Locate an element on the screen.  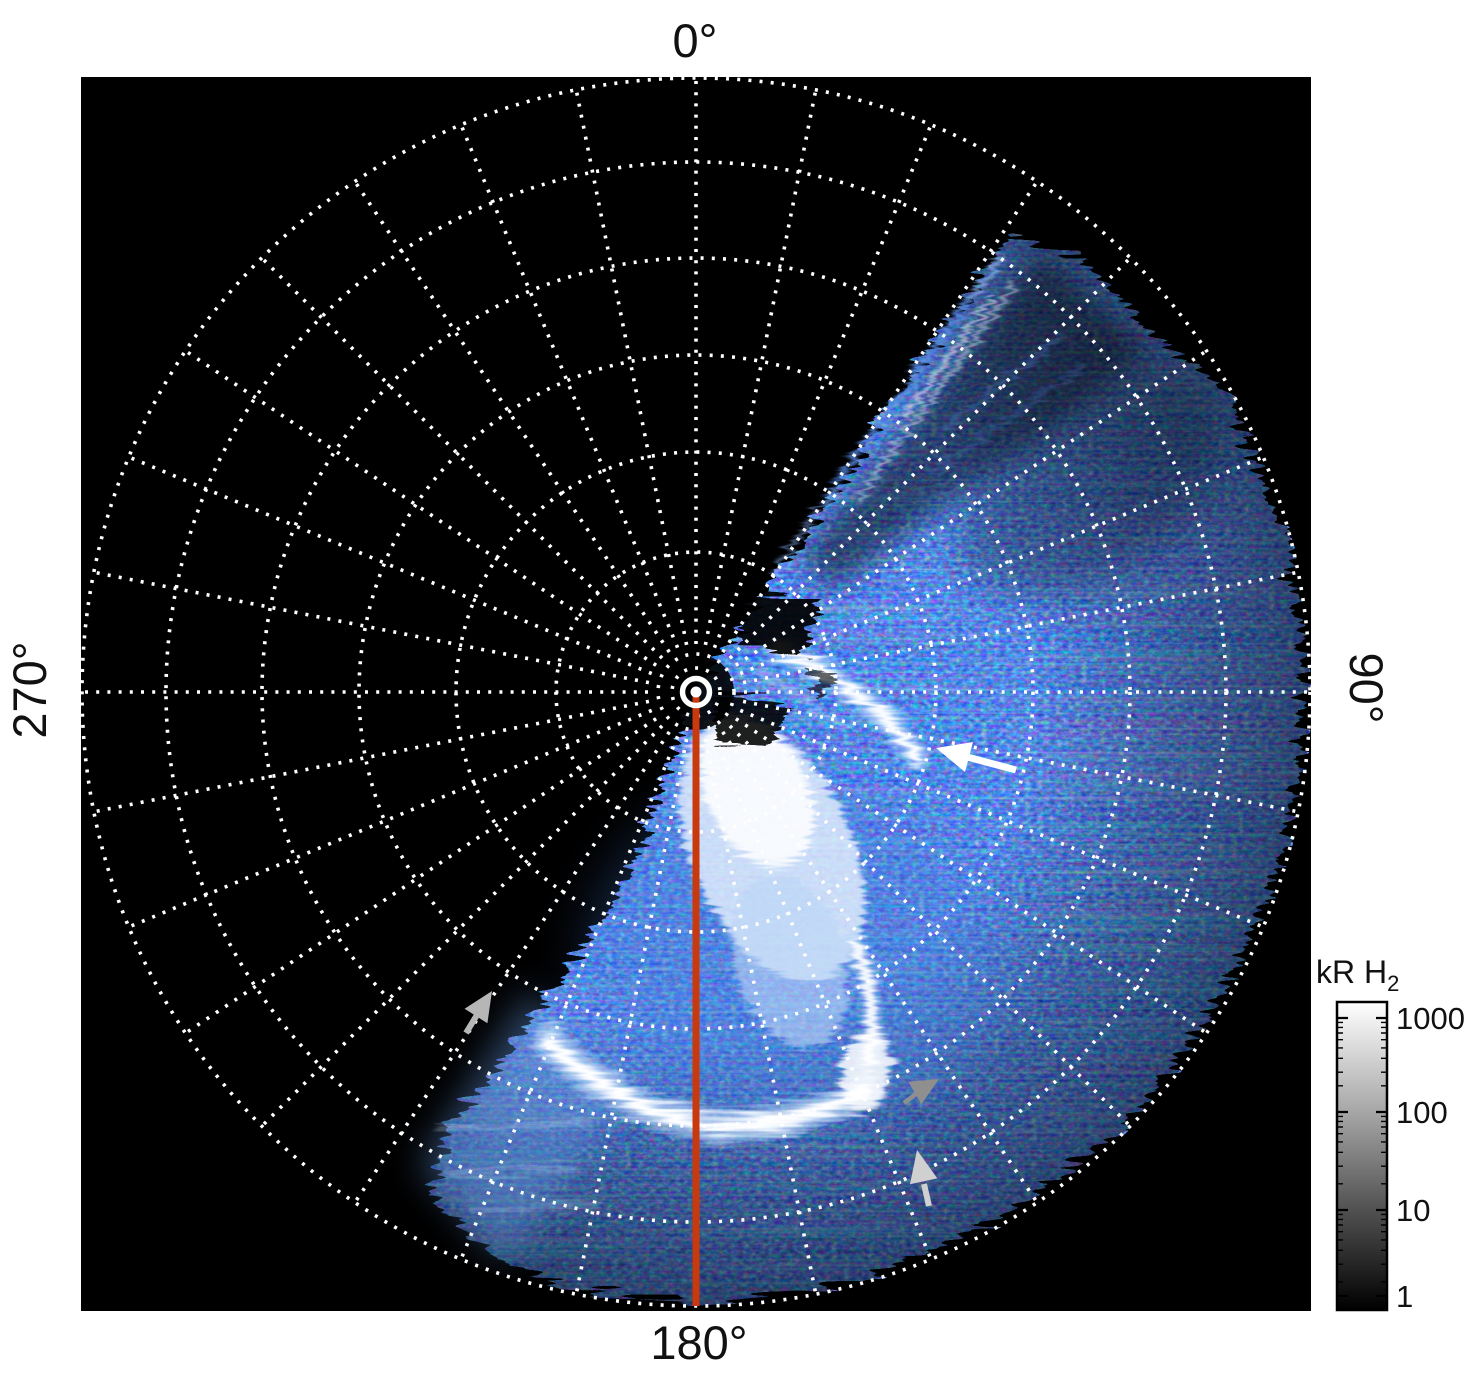
poleward-arc-core is located at coordinates (847, 702).